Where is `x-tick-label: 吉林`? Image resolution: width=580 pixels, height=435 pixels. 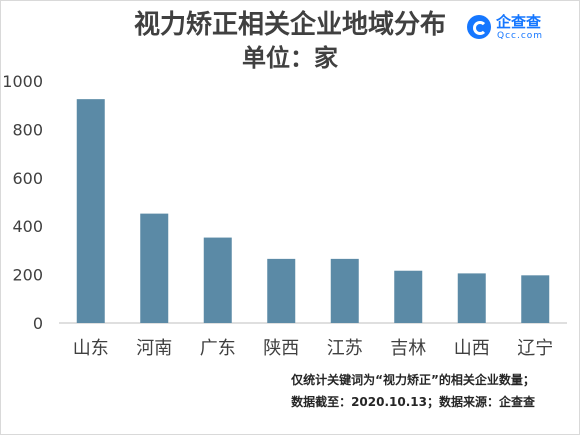 x-tick-label: 吉林 is located at coordinates (408, 348).